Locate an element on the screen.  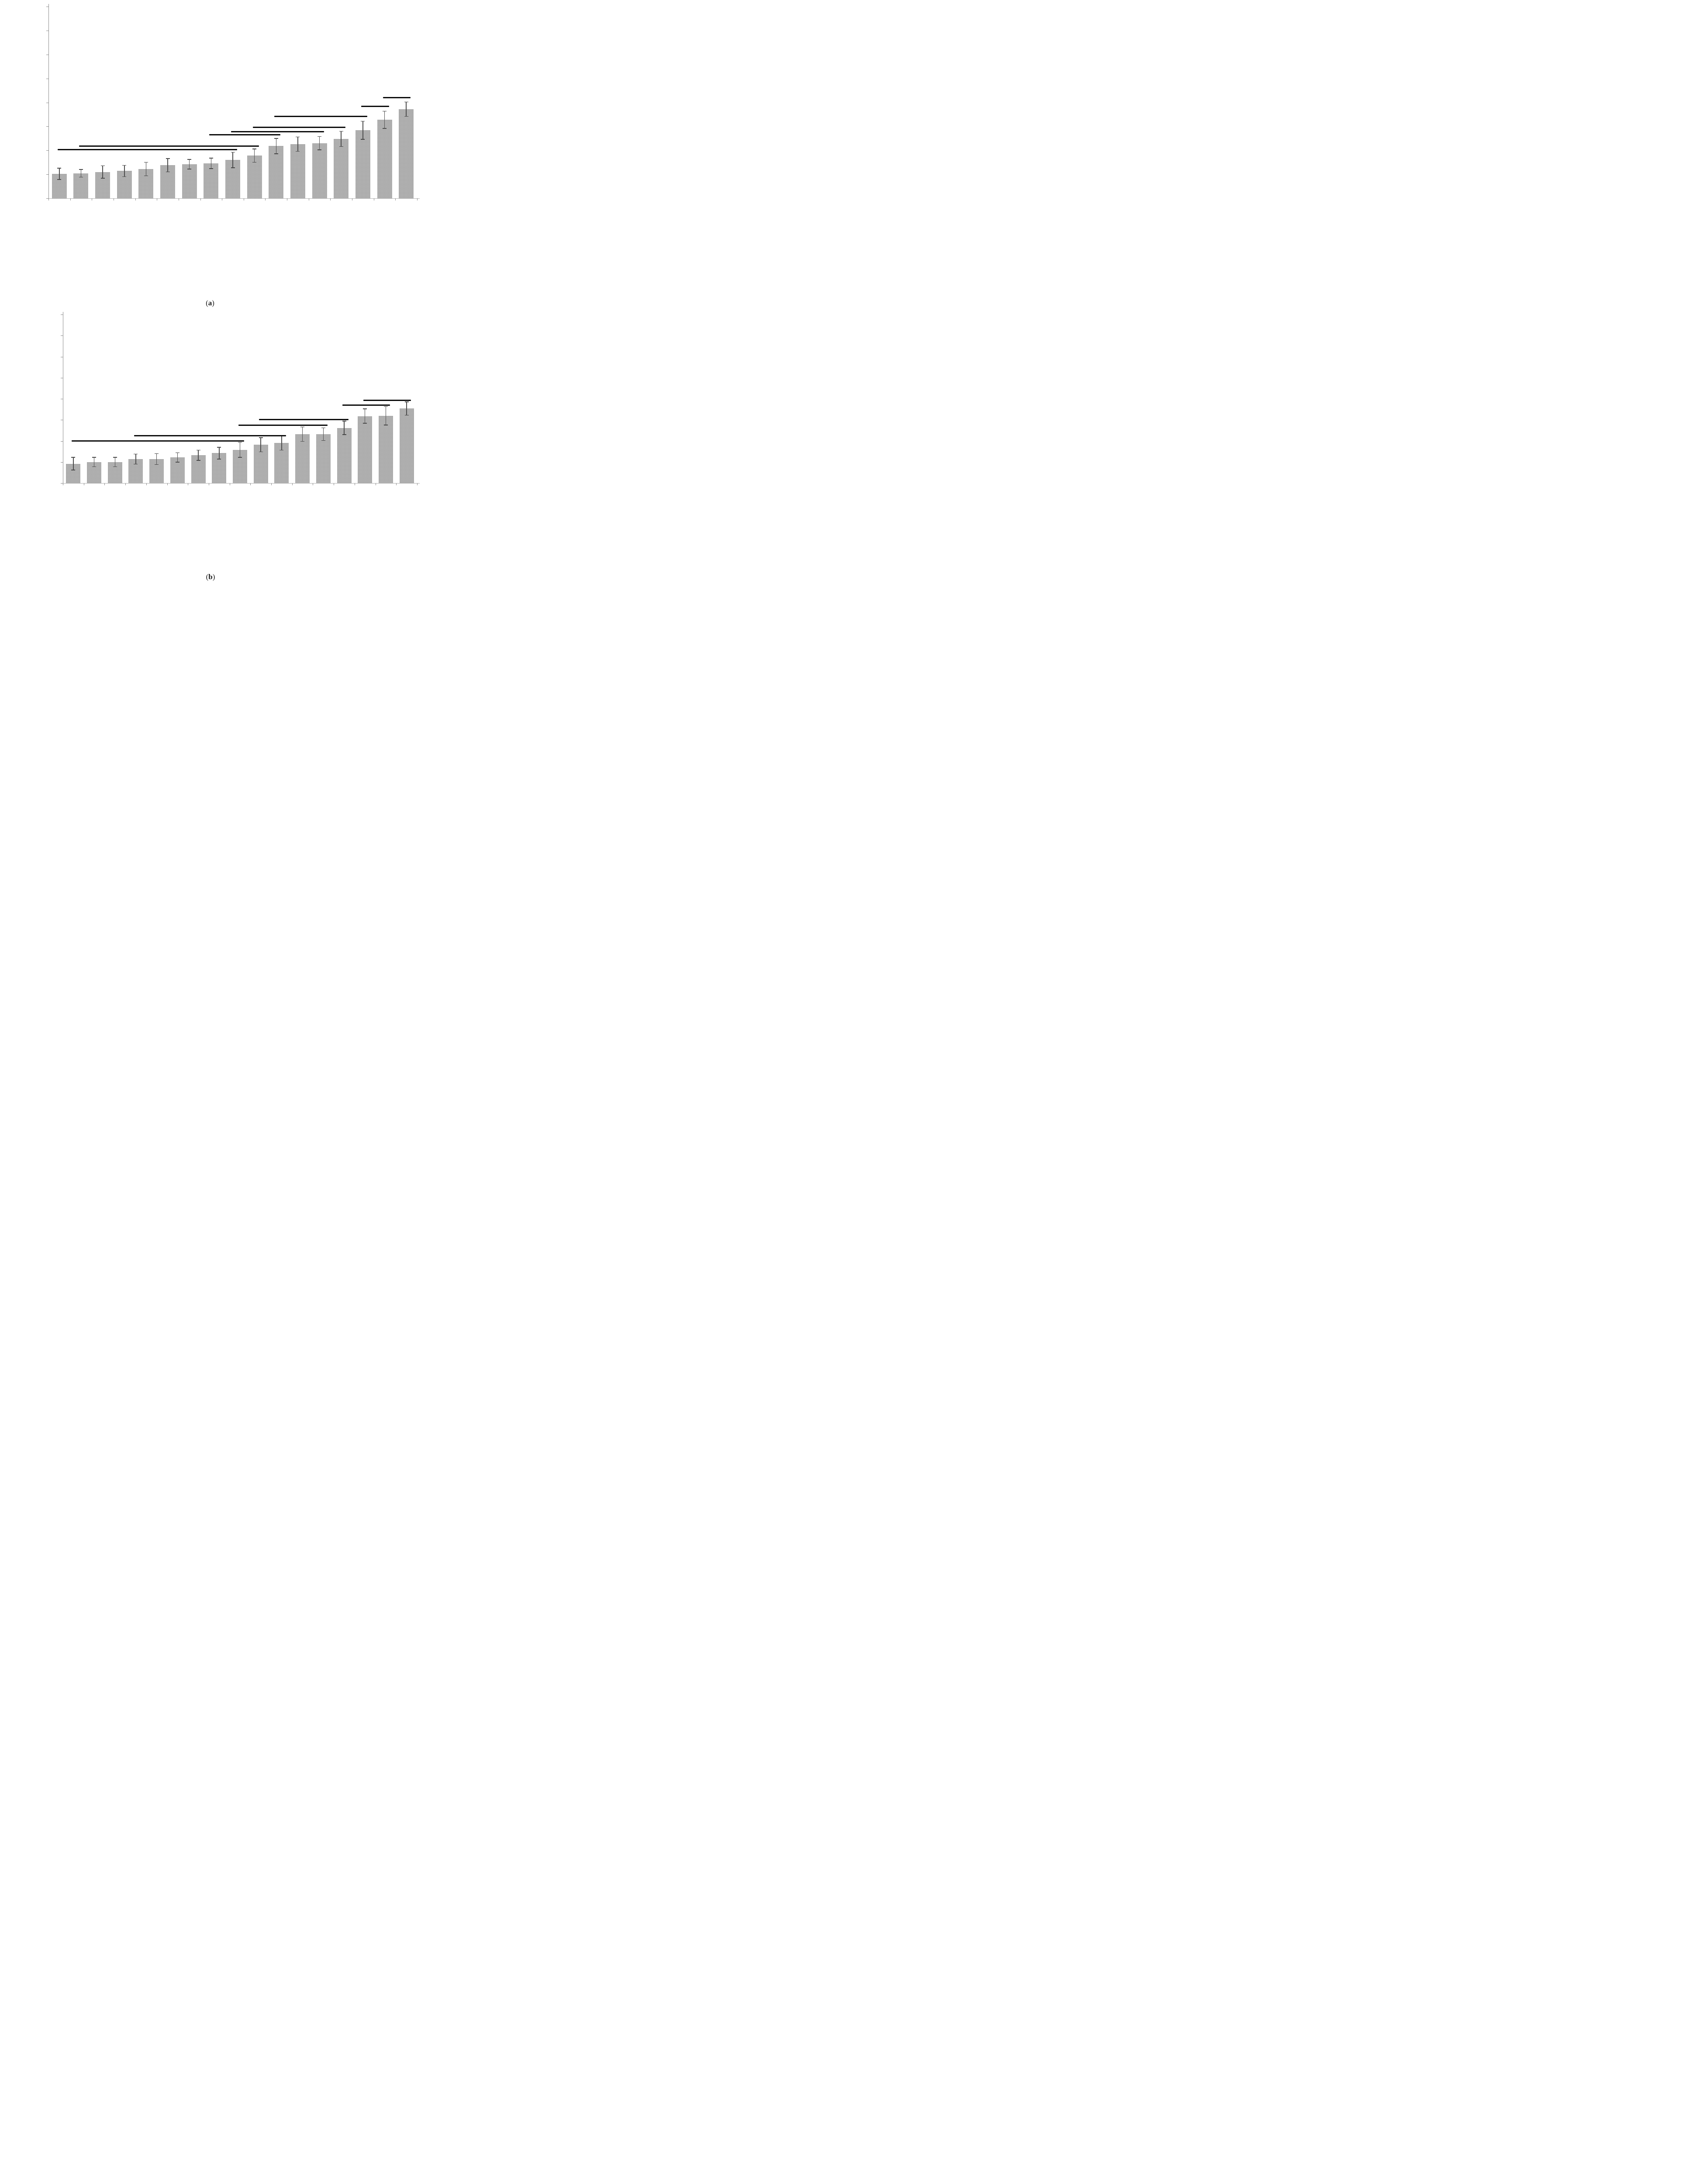
x-axis-line is located at coordinates (241, 483).